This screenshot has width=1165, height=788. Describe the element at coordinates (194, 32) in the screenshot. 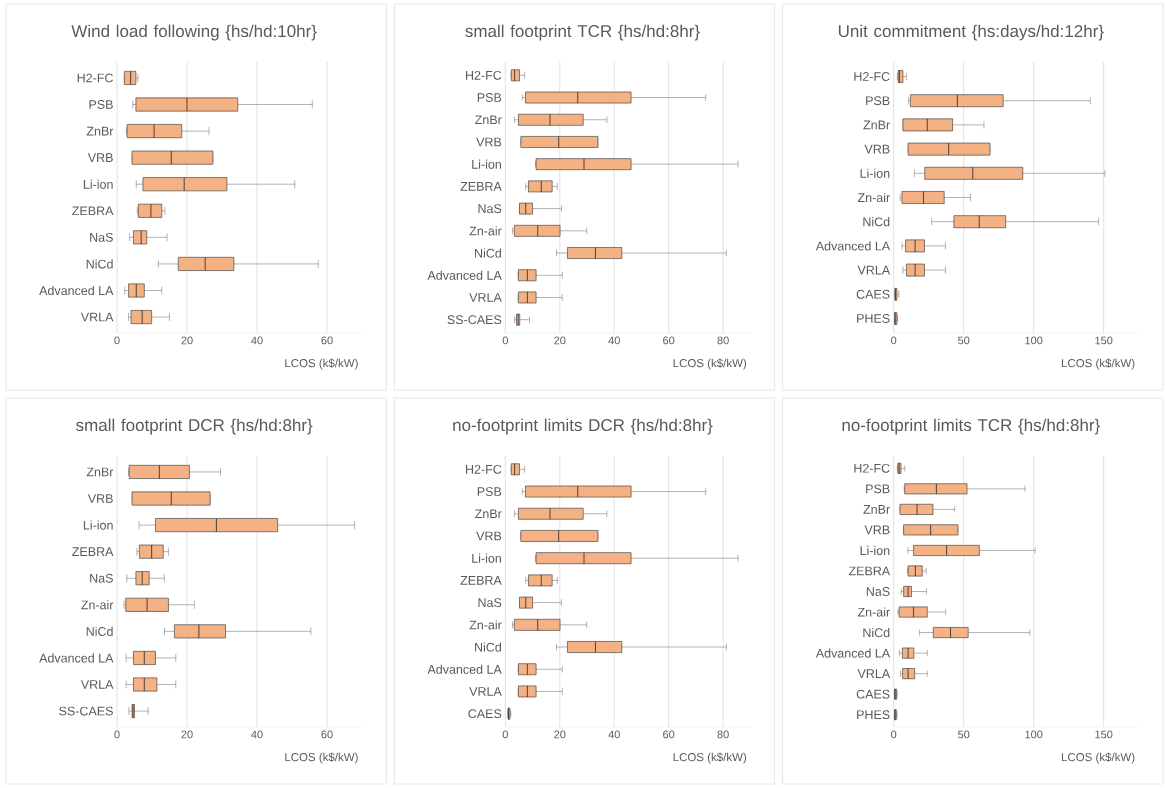

I see `chart-title: Wind load following {hs/hd:10hr}` at that location.